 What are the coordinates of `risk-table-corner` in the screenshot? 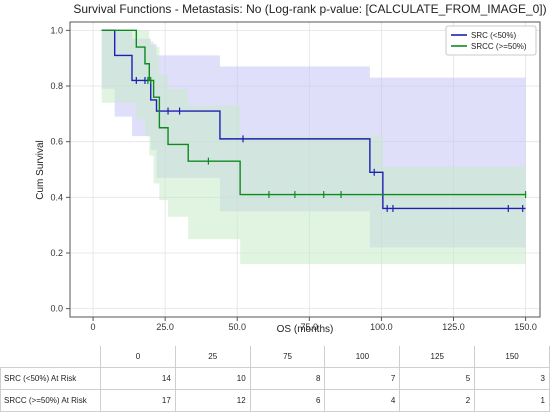 It's located at (51, 357).